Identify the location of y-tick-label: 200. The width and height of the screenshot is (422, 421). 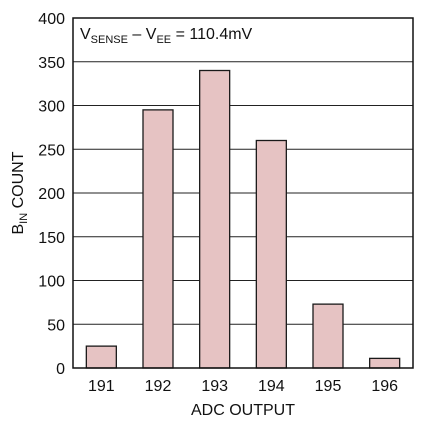
(51, 194).